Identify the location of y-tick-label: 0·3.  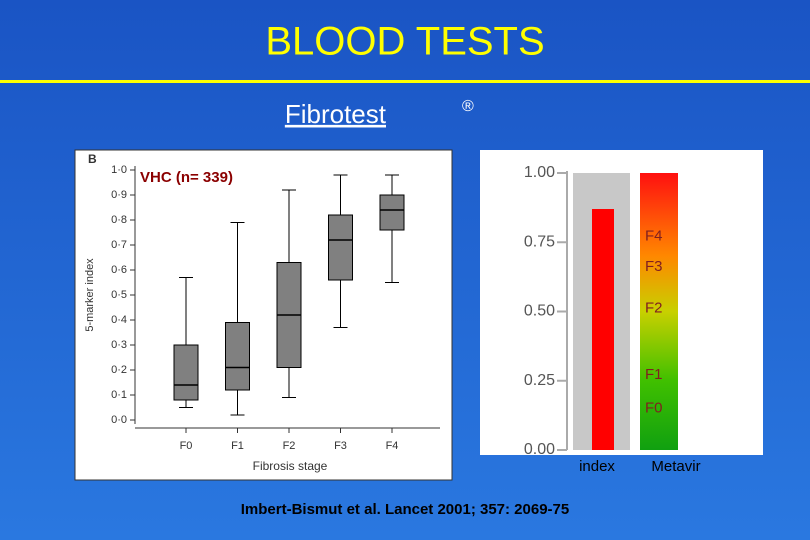
(119, 345).